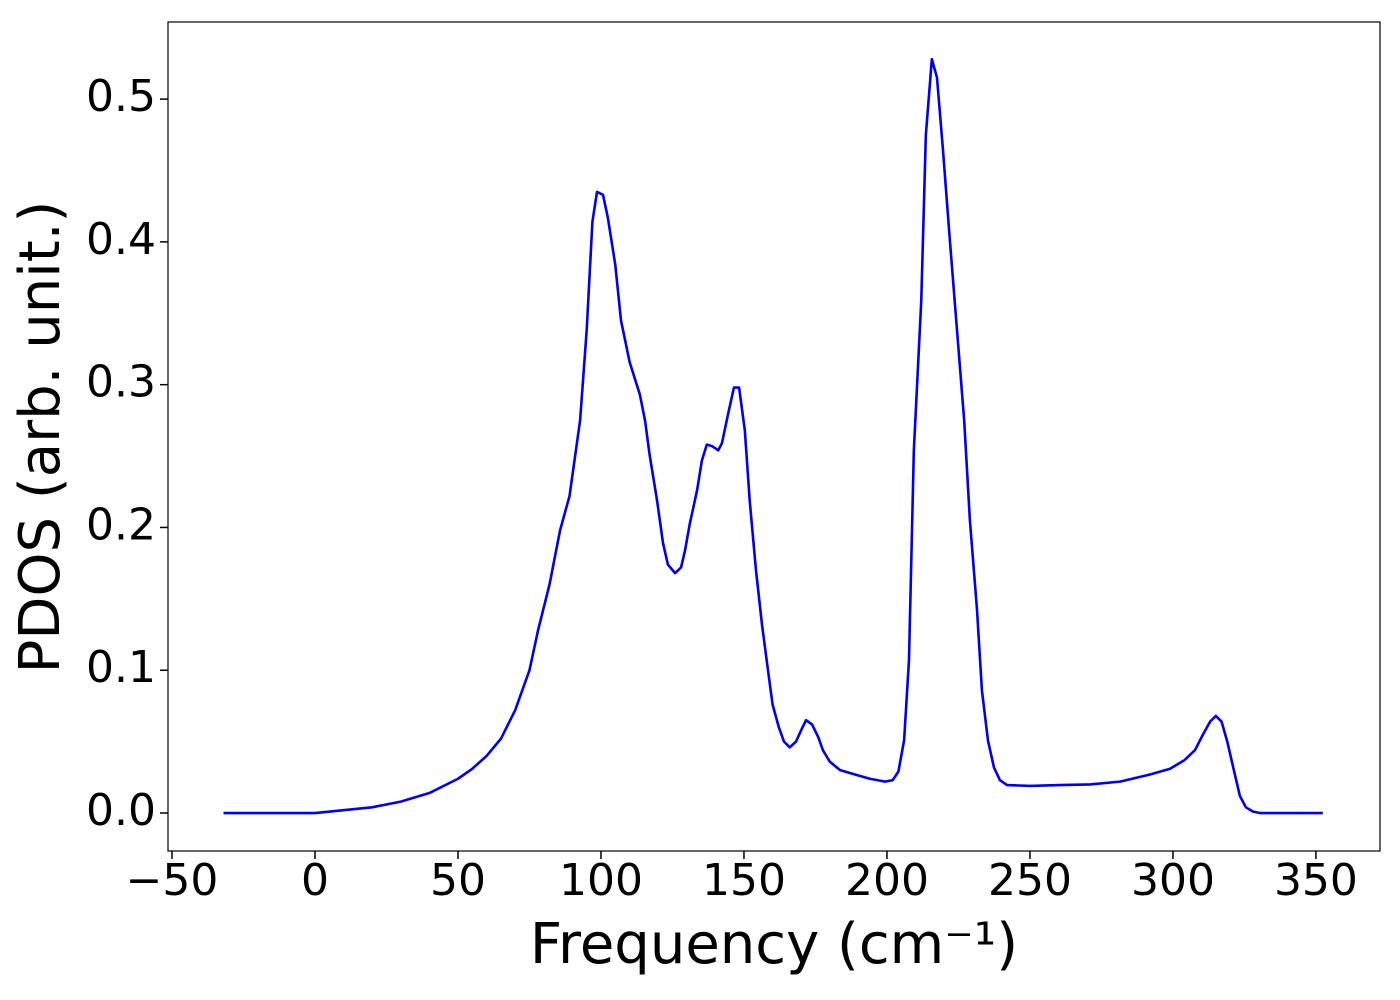  I want to click on x-tick-label: 0, so click(315, 880).